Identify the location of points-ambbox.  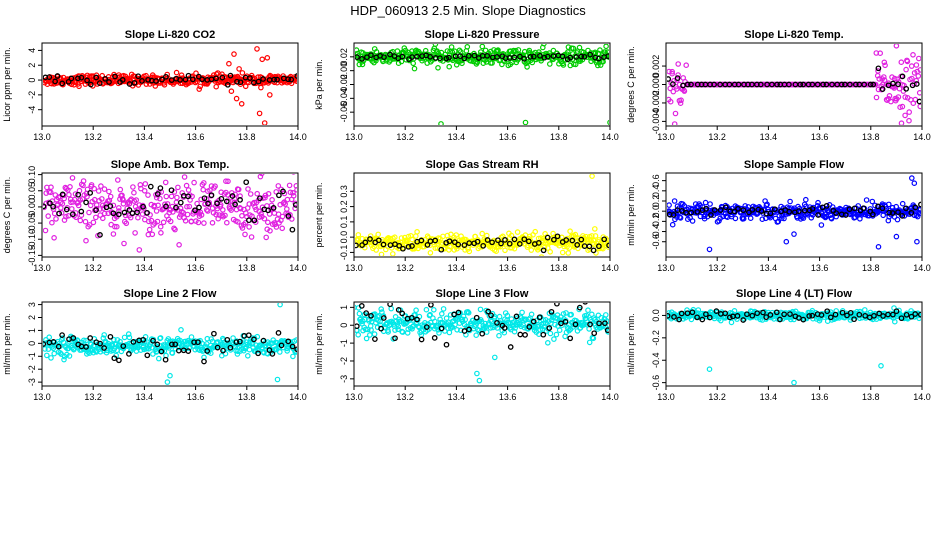
(170, 213).